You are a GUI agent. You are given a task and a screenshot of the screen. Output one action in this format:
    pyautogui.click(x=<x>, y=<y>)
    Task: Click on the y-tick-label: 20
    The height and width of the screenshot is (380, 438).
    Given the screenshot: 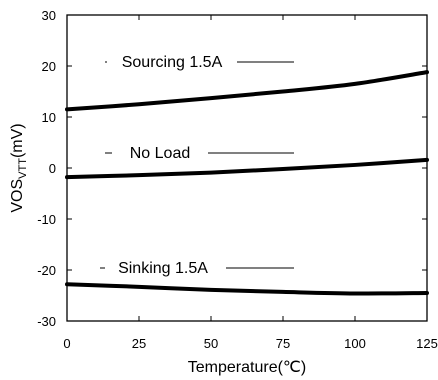 What is the action you would take?
    pyautogui.click(x=49, y=66)
    